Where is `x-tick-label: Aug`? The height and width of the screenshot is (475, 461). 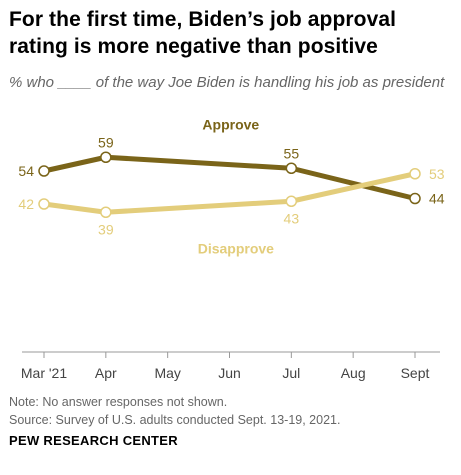 x-tick-label: Aug is located at coordinates (353, 373).